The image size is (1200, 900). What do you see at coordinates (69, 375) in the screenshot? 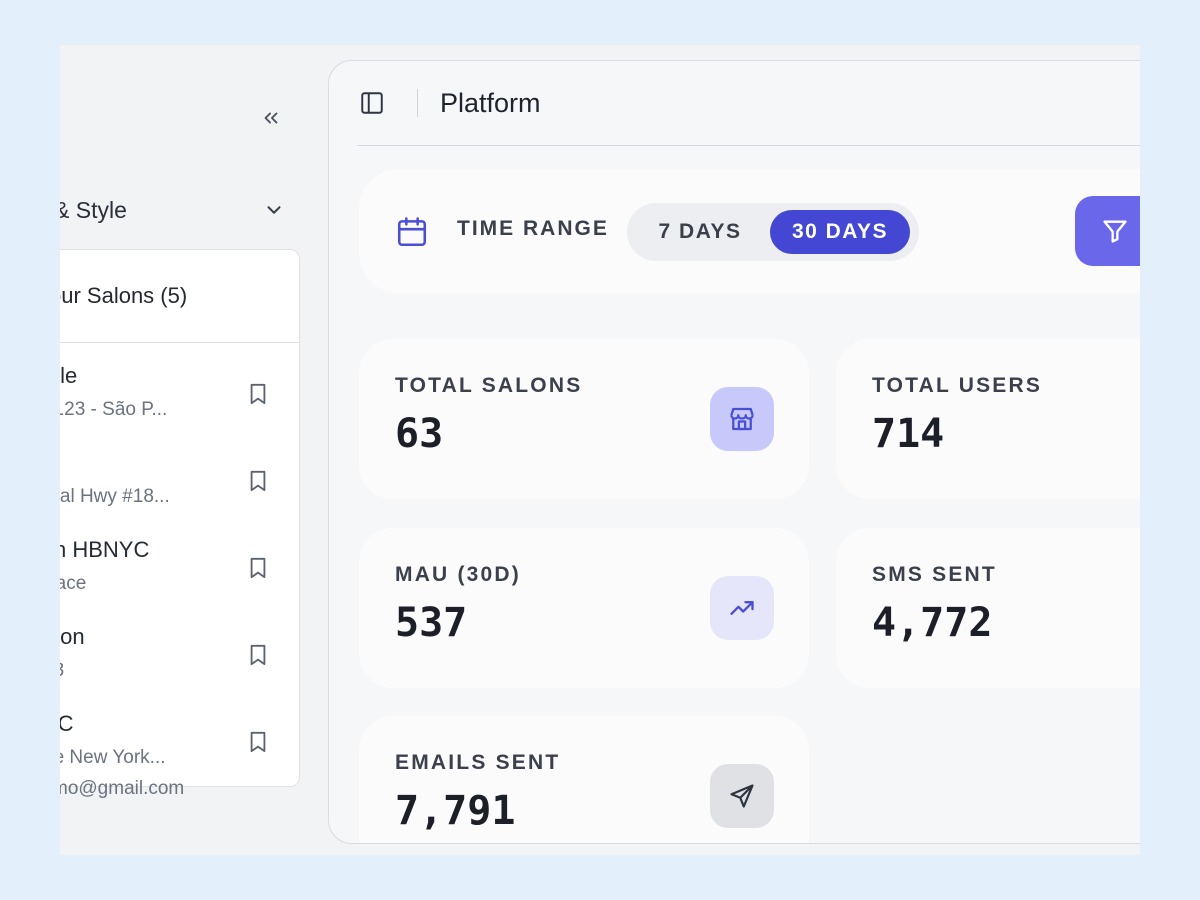
I see `salon-name: tyle` at bounding box center [69, 375].